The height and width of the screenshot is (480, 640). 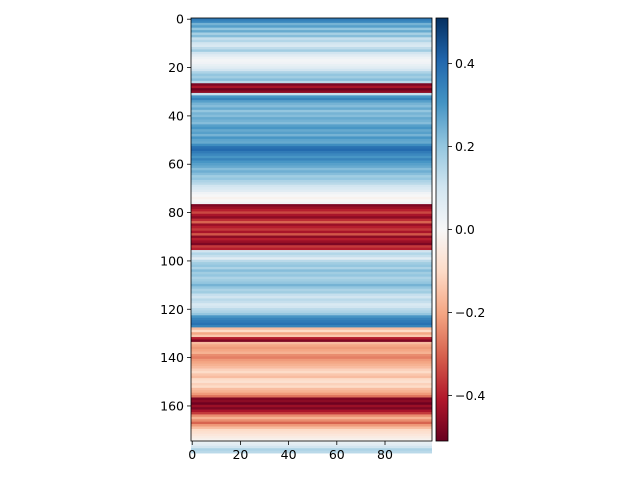 I want to click on x-tick-label: 20, so click(x=240, y=454).